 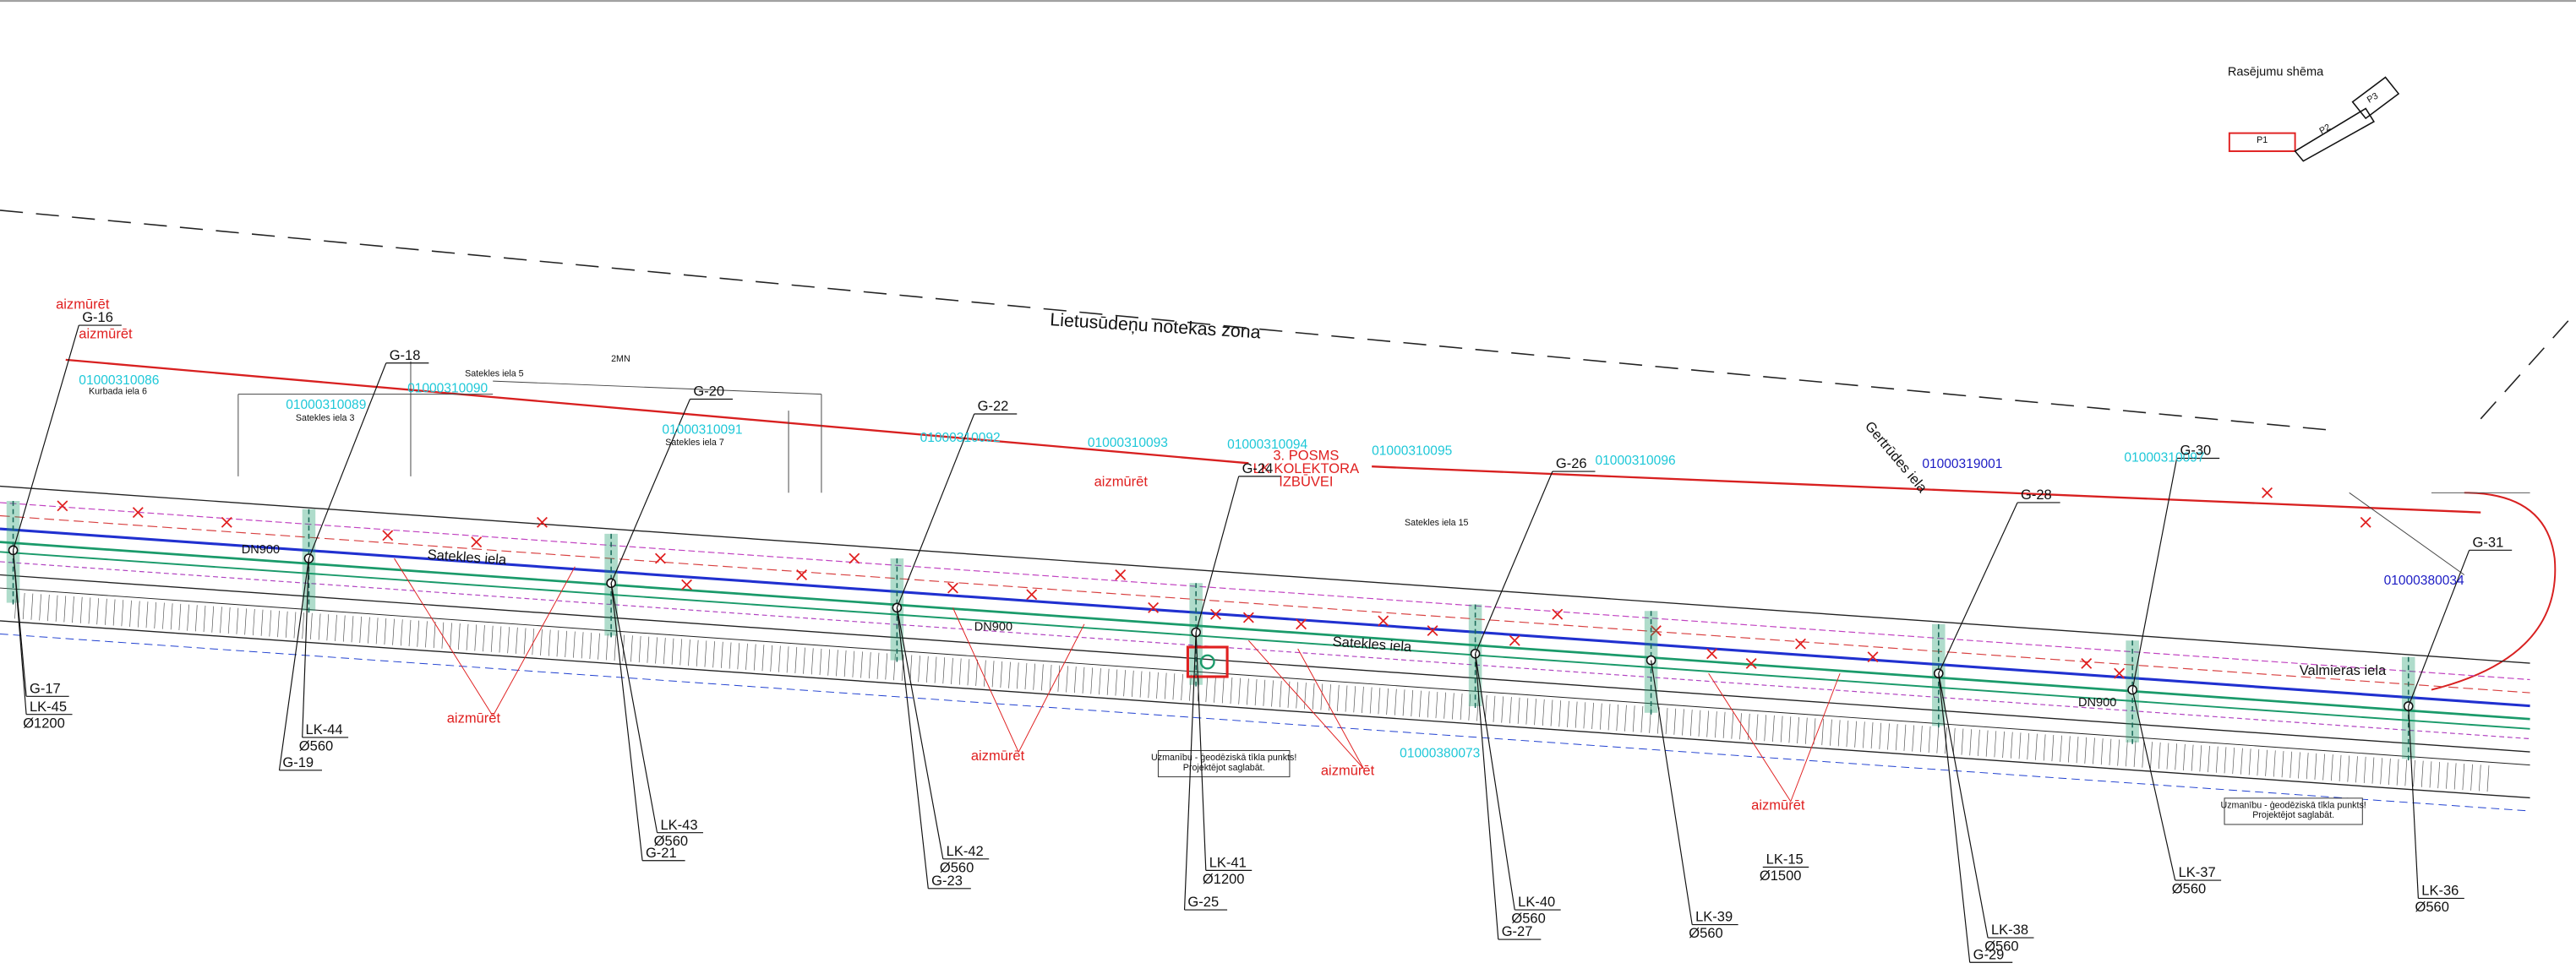 I want to click on label: 01000310090, so click(x=447, y=389).